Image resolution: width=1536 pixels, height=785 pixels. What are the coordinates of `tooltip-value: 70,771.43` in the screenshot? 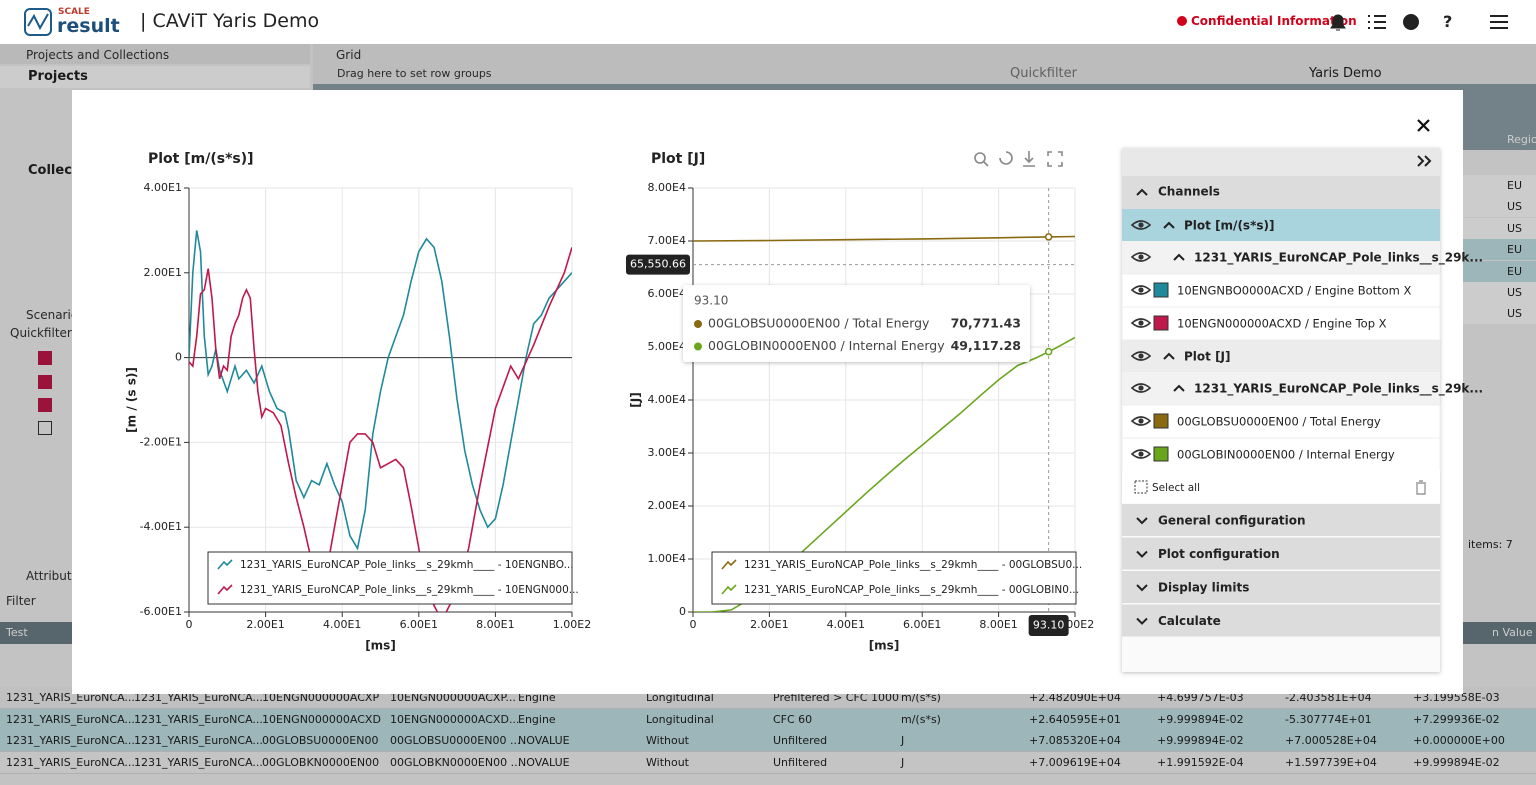 It's located at (986, 323).